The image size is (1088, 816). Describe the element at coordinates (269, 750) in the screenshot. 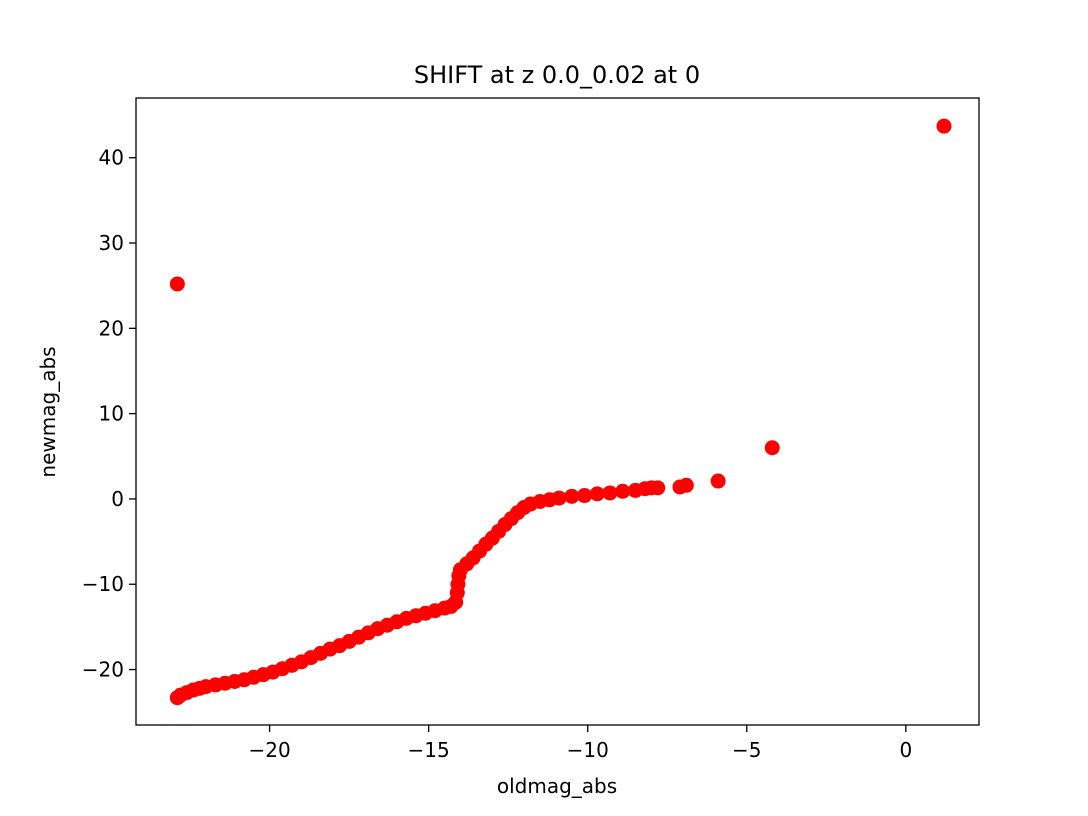

I see `x-tick-label: −20` at that location.